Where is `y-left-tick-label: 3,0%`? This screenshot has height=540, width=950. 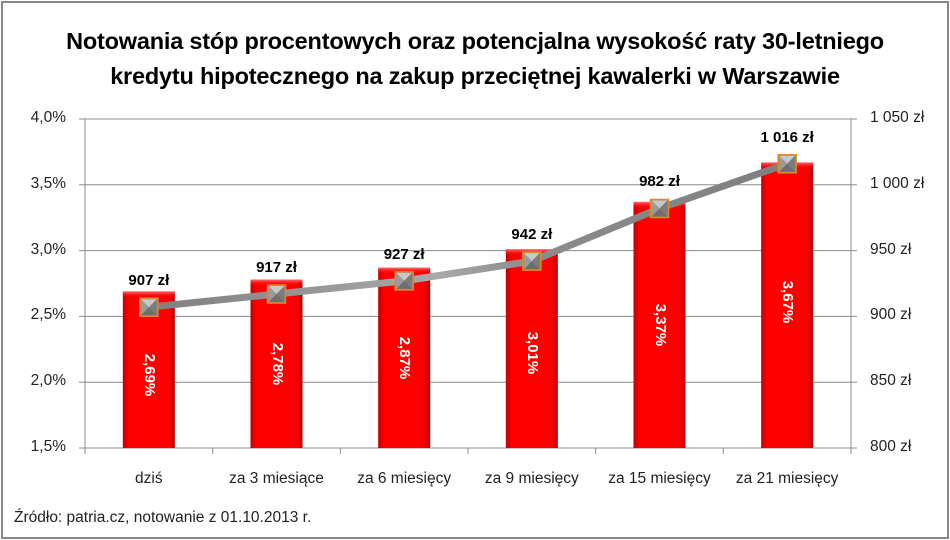
y-left-tick-label: 3,0% is located at coordinates (48, 249).